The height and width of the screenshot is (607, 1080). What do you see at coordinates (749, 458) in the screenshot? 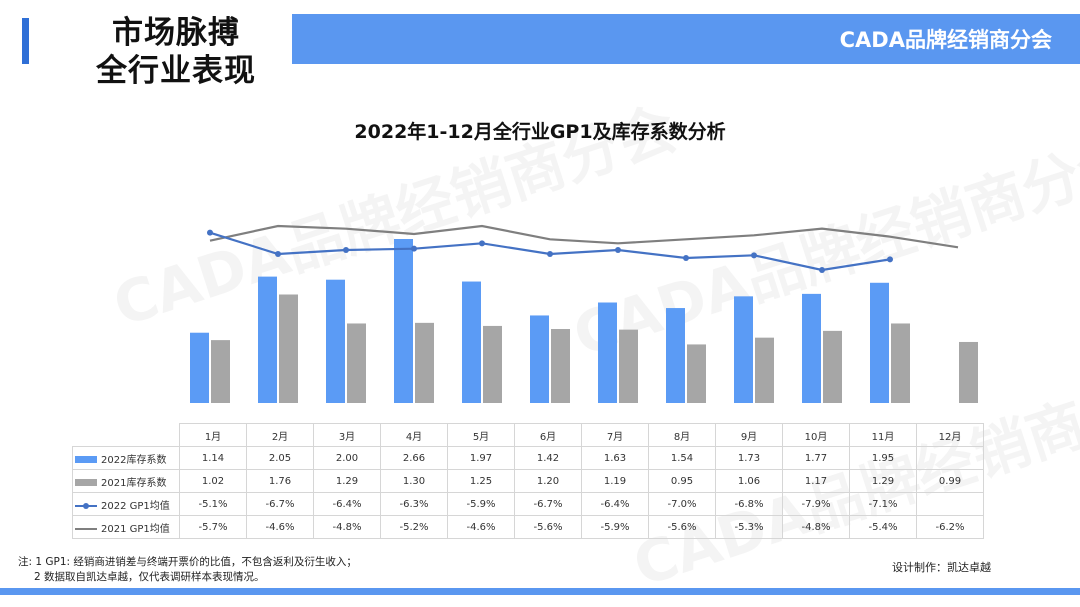
I see `data-cell: 1.73` at bounding box center [749, 458].